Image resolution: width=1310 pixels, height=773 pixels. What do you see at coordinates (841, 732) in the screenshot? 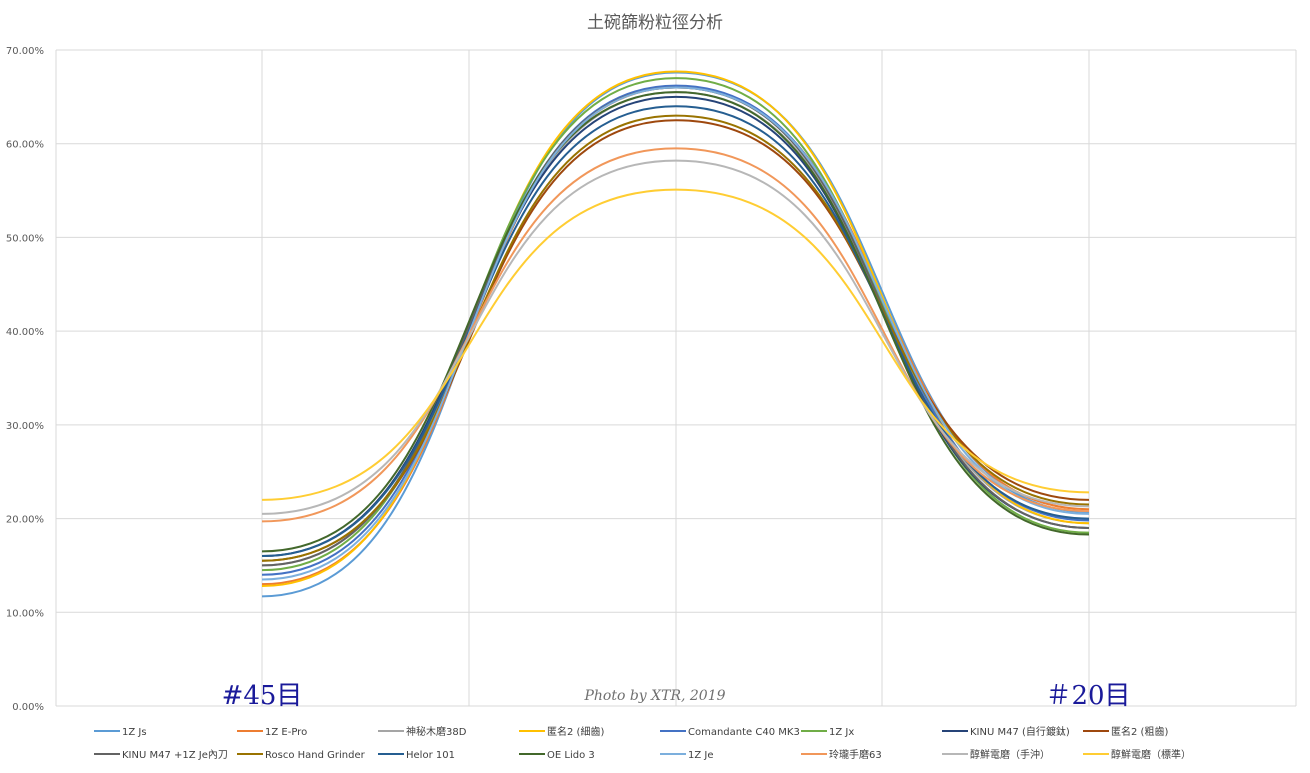
I see `legend-label: 1Z Jx` at bounding box center [841, 732].